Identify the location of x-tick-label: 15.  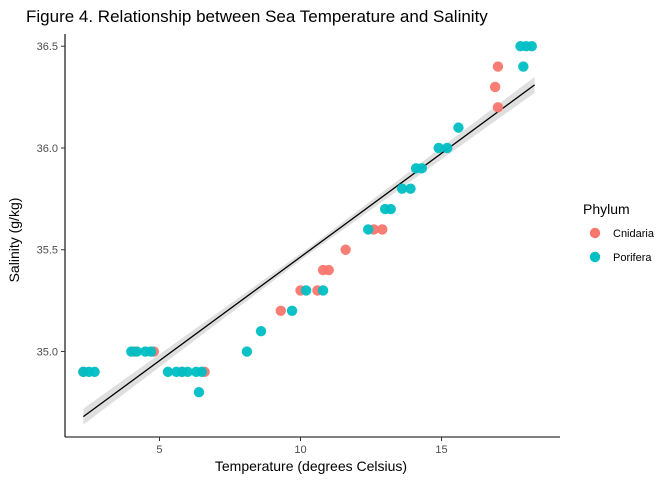
(441, 450).